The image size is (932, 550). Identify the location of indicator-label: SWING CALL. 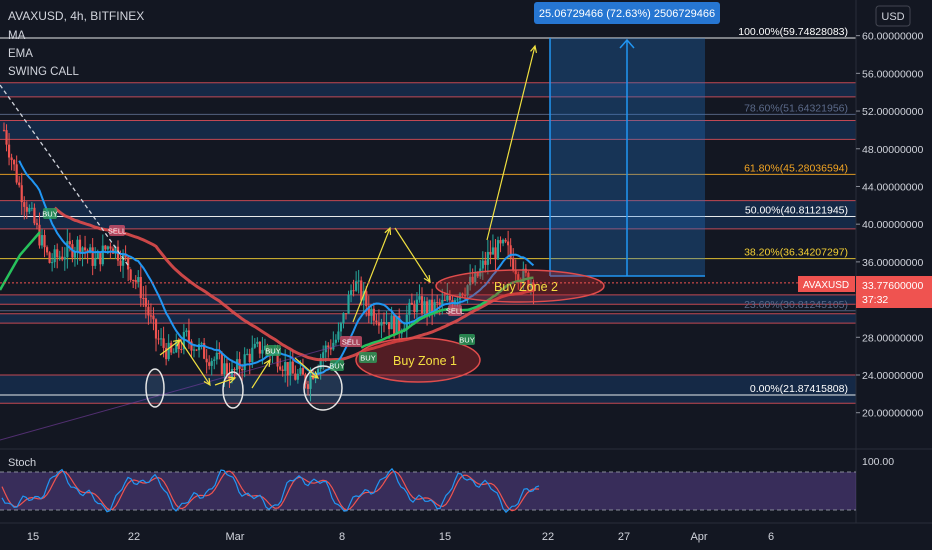
(44, 72).